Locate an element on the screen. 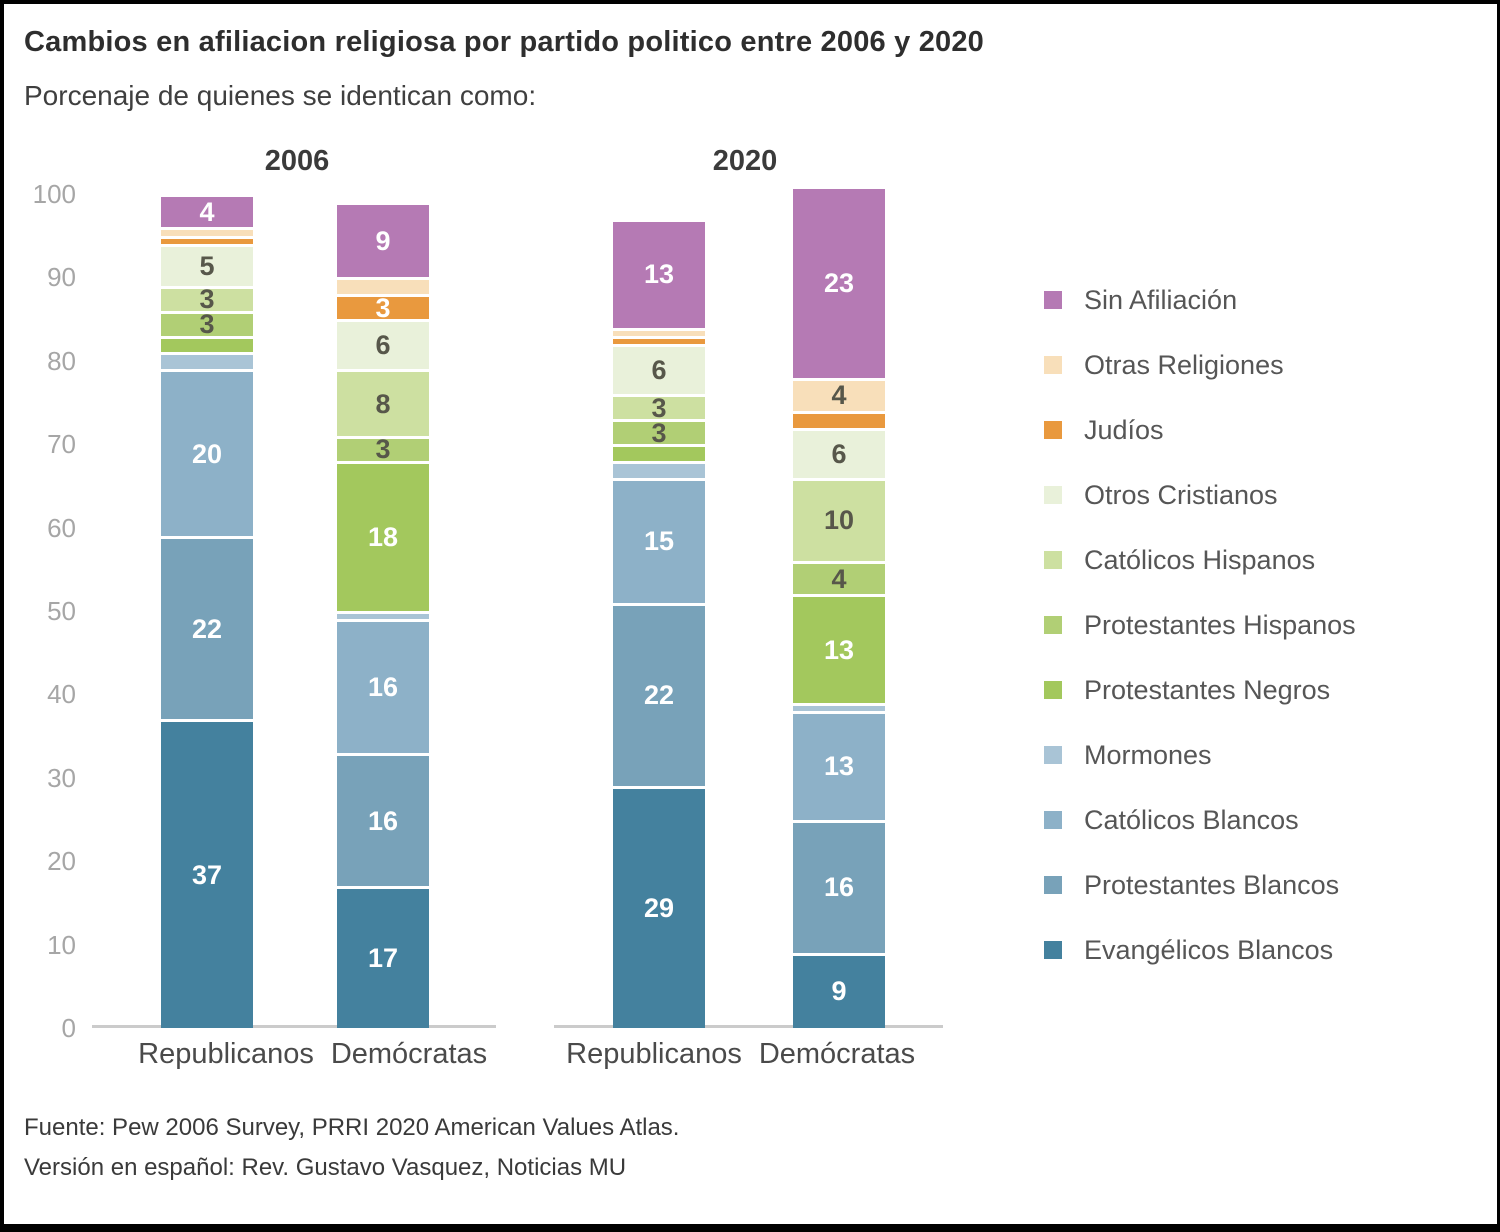  y-axis-tick-50: 50 is located at coordinates (61, 611).